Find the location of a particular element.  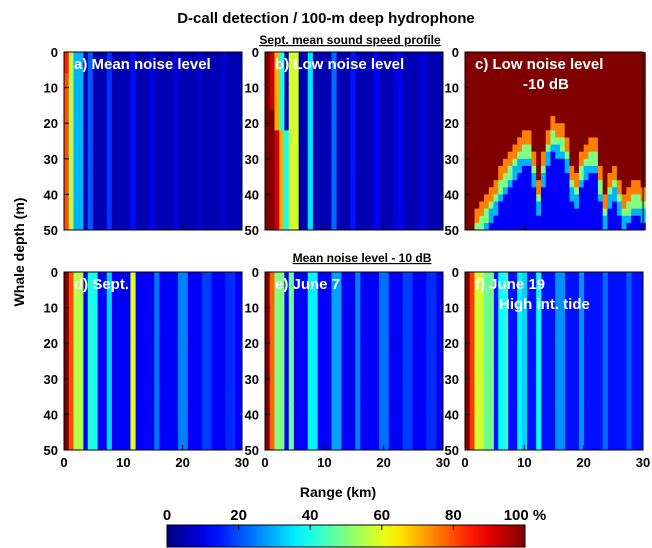

y-tick-label: 40 is located at coordinates (452, 414).